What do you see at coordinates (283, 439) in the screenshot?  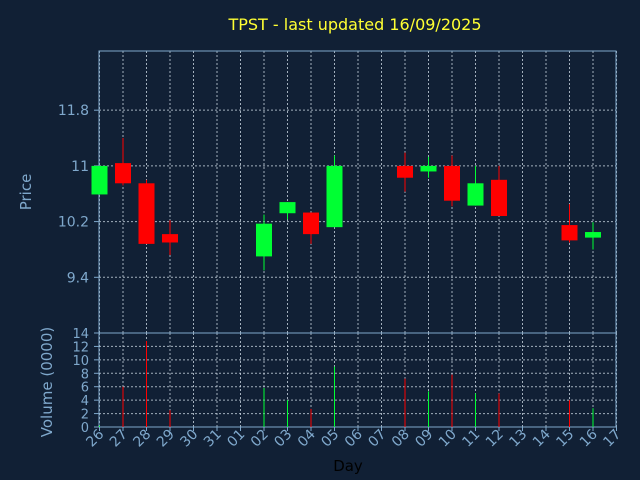 I see `x-tick-label: 03` at bounding box center [283, 439].